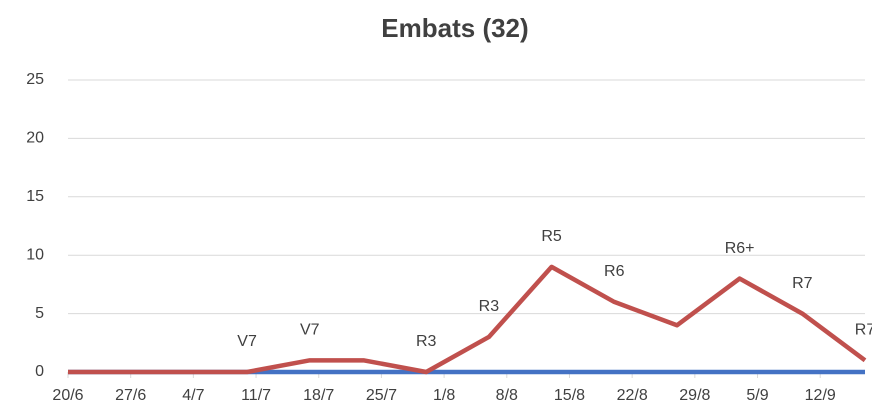 This screenshot has width=872, height=418. Describe the element at coordinates (35, 254) in the screenshot. I see `y-tick-label: 10` at that location.